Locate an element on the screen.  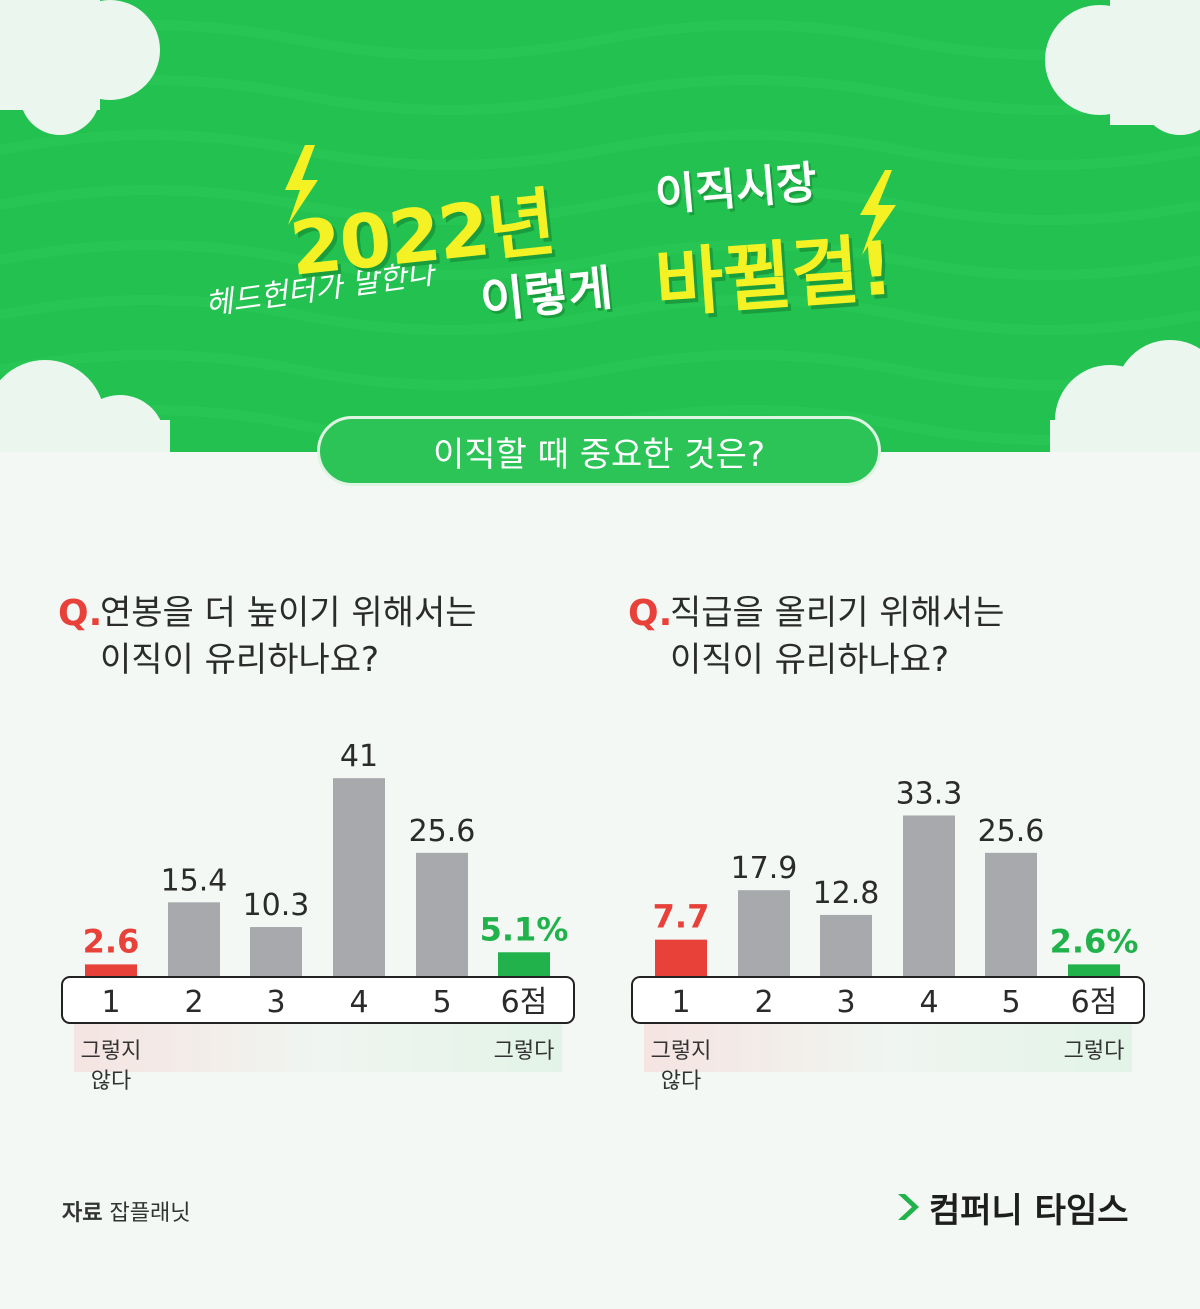
data-label: 2.6% is located at coordinates (1094, 941).